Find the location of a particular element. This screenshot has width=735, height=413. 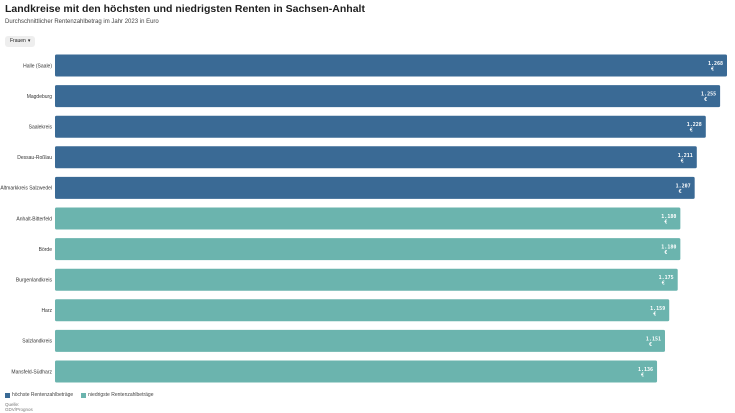

value-label: 1.159 € is located at coordinates (657, 312).